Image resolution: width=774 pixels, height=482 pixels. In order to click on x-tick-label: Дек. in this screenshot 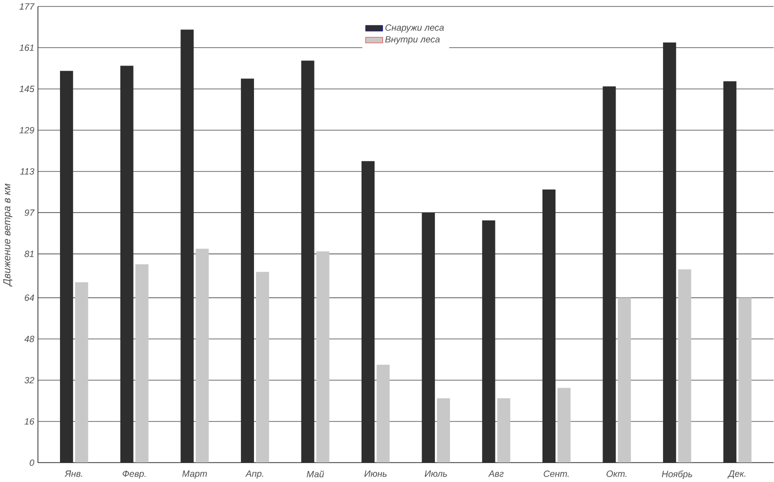, I will do `click(736, 474)`.